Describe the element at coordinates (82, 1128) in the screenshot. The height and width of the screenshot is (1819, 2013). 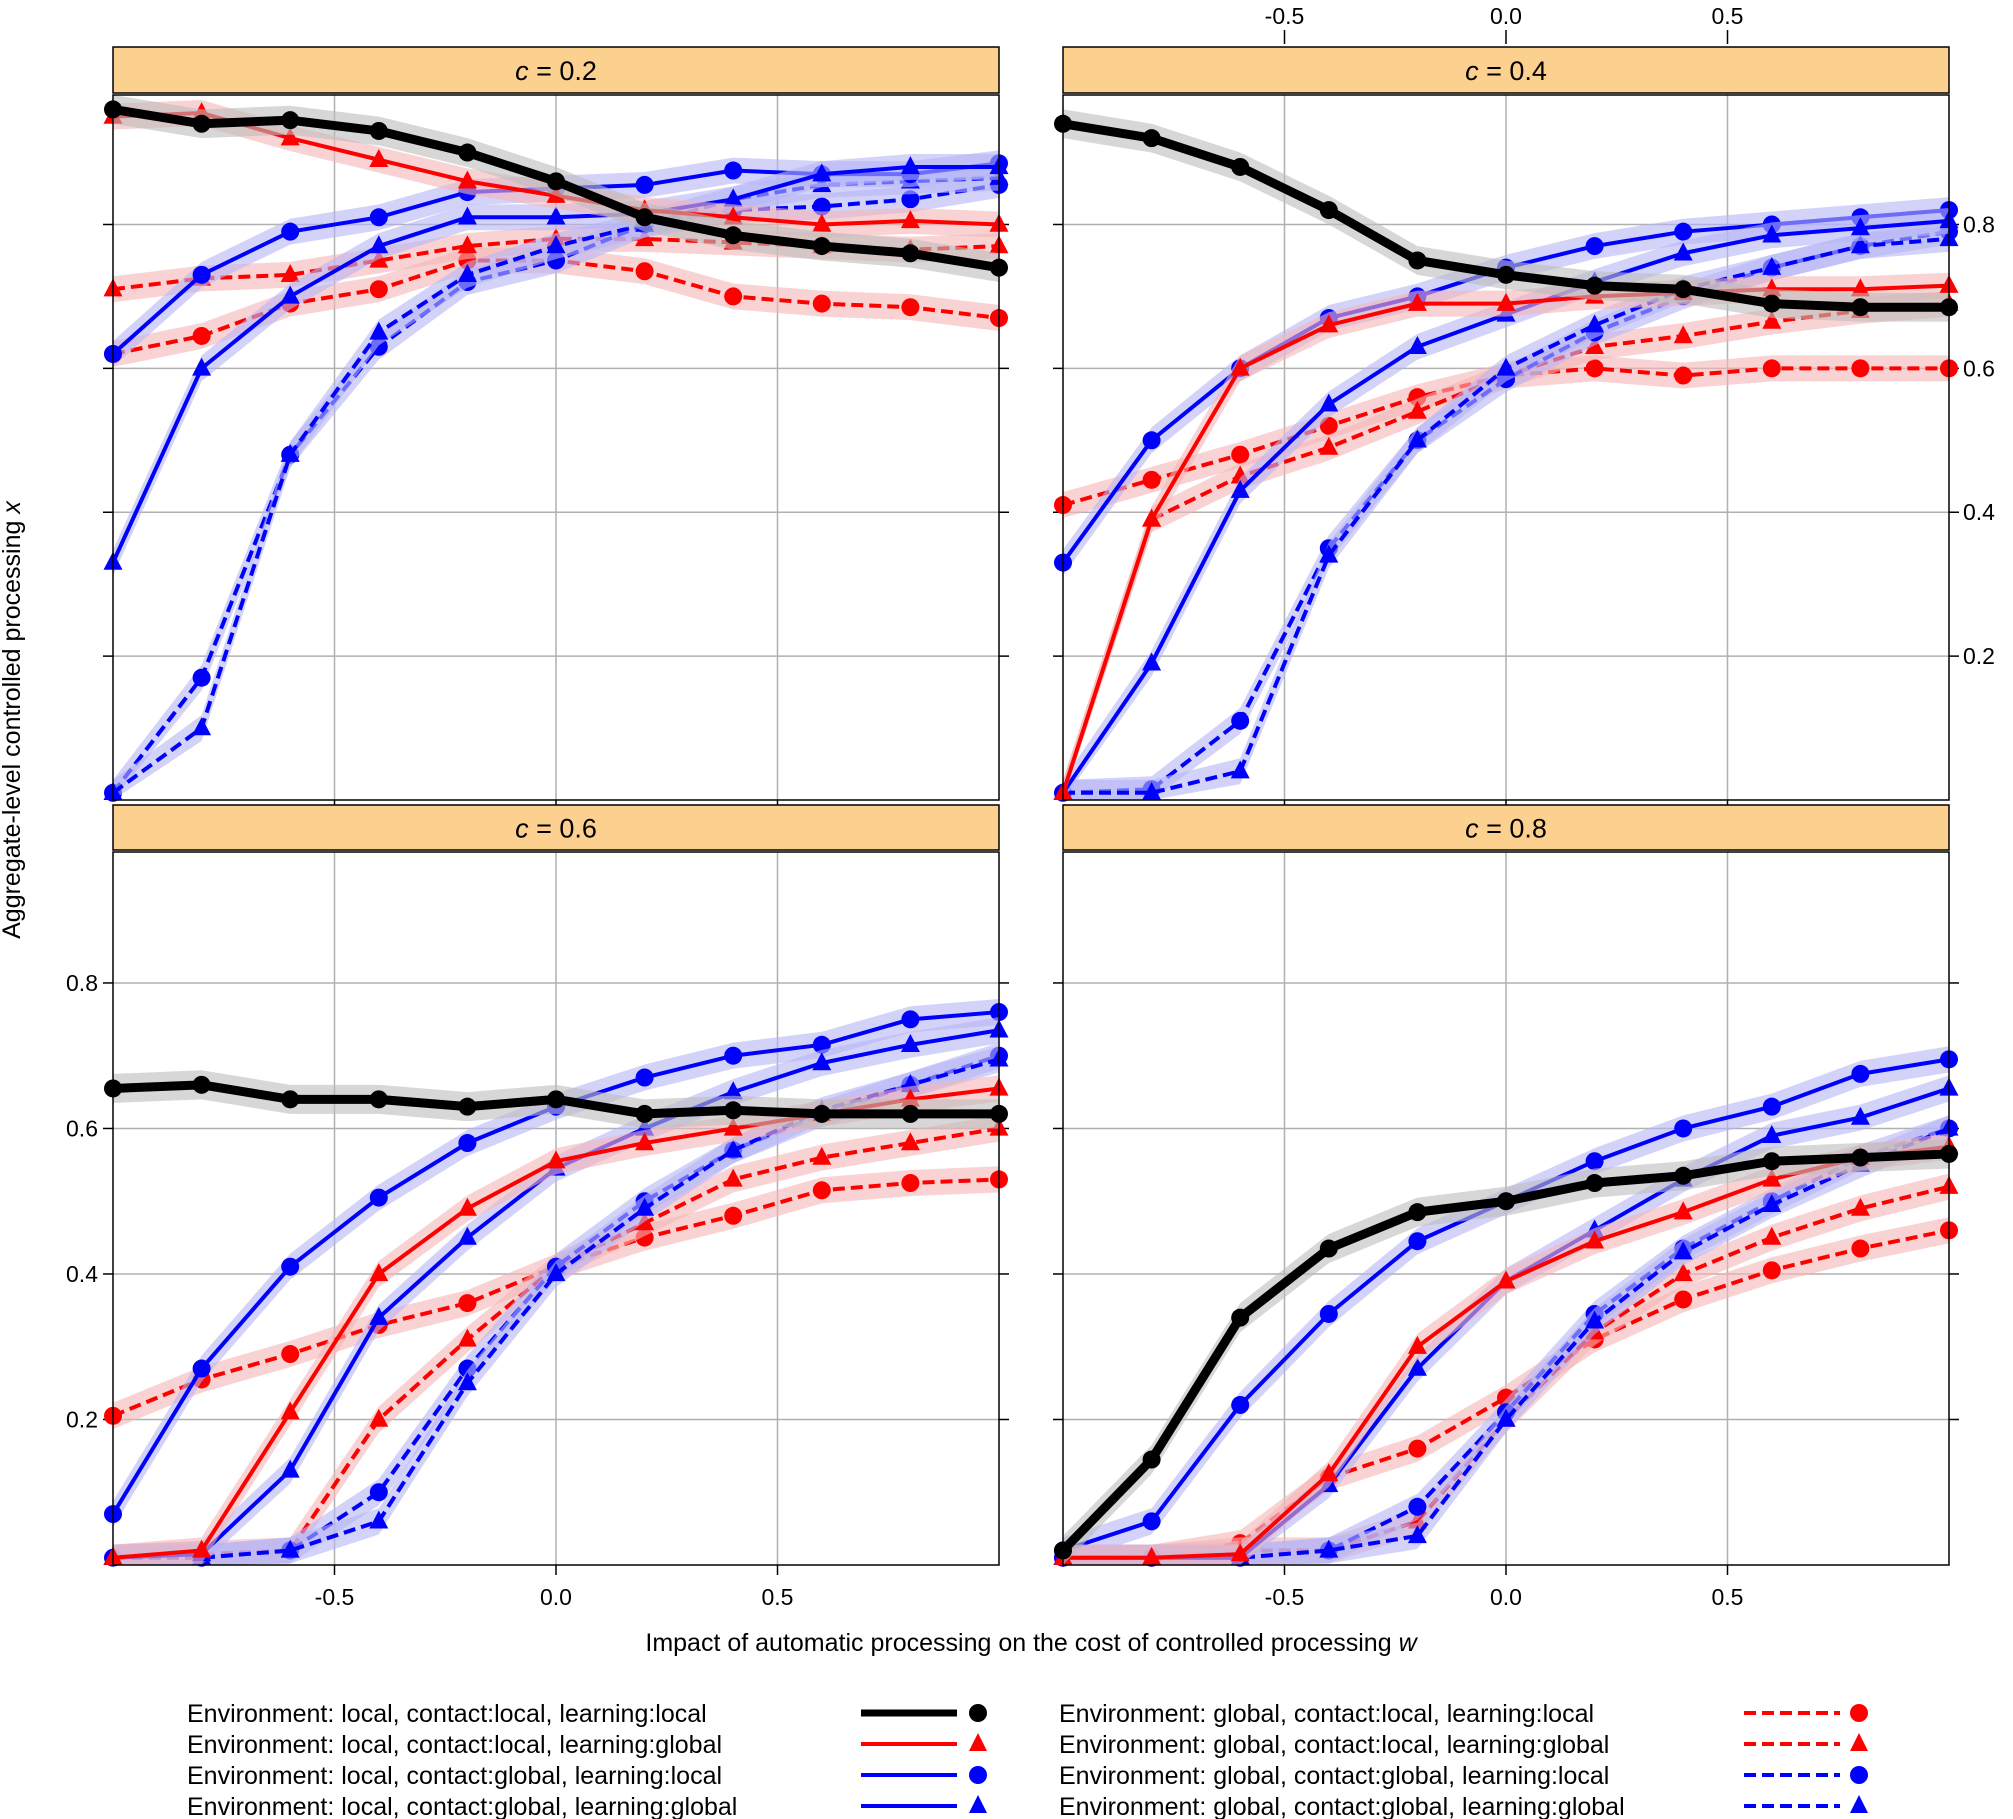
I see `y-tick-label: 0.6` at that location.